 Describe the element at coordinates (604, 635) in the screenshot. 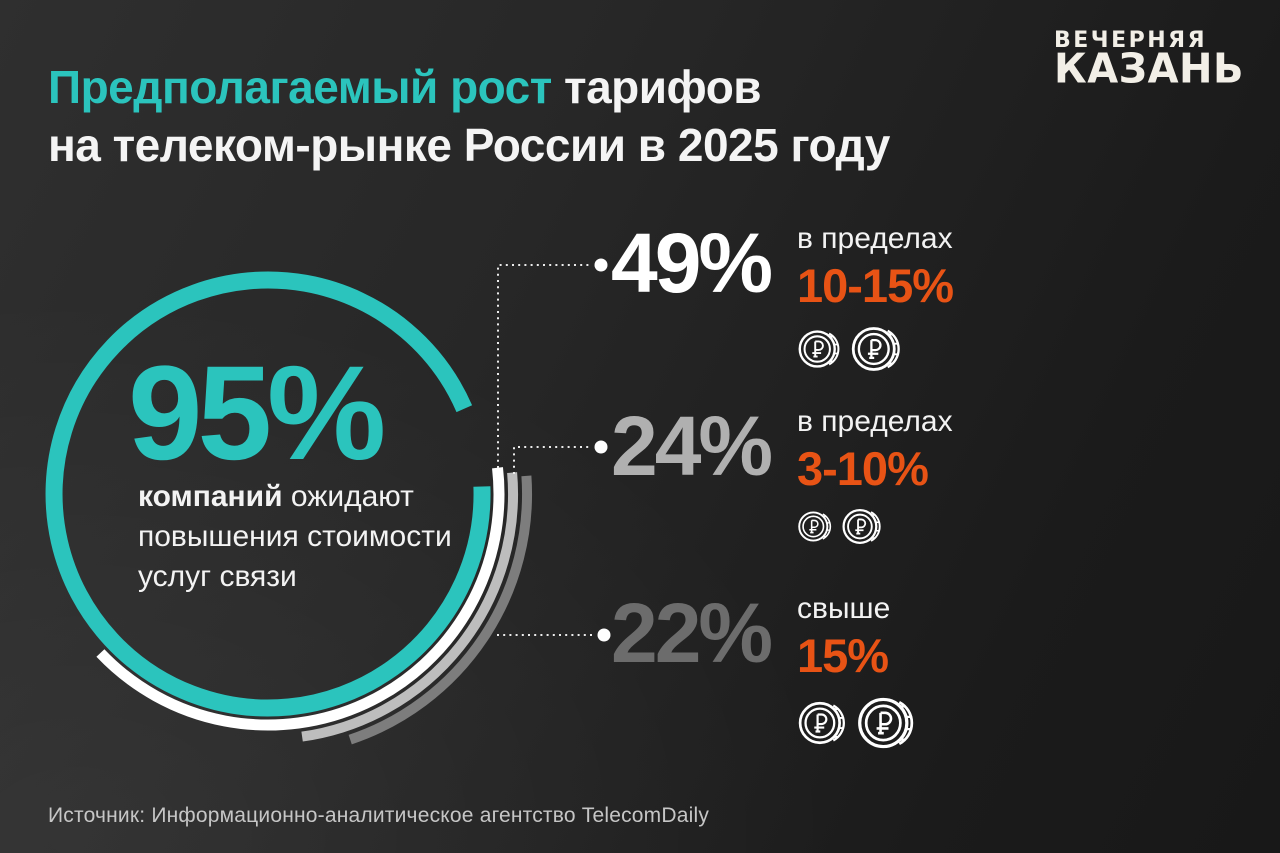

I see `connector-22-dot` at that location.